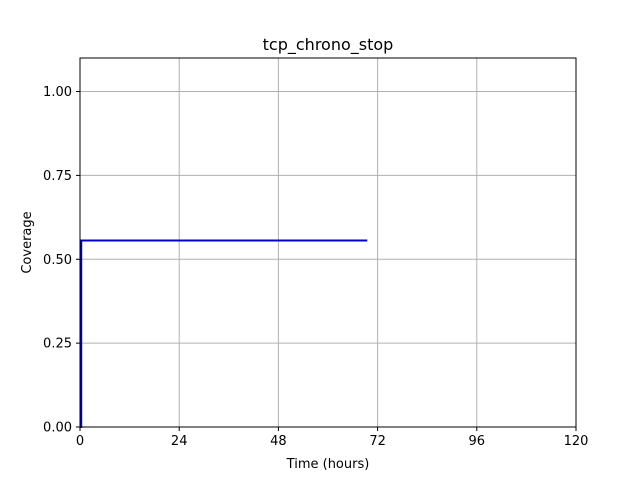  Describe the element at coordinates (80, 441) in the screenshot. I see `x-tick-label: 0` at that location.